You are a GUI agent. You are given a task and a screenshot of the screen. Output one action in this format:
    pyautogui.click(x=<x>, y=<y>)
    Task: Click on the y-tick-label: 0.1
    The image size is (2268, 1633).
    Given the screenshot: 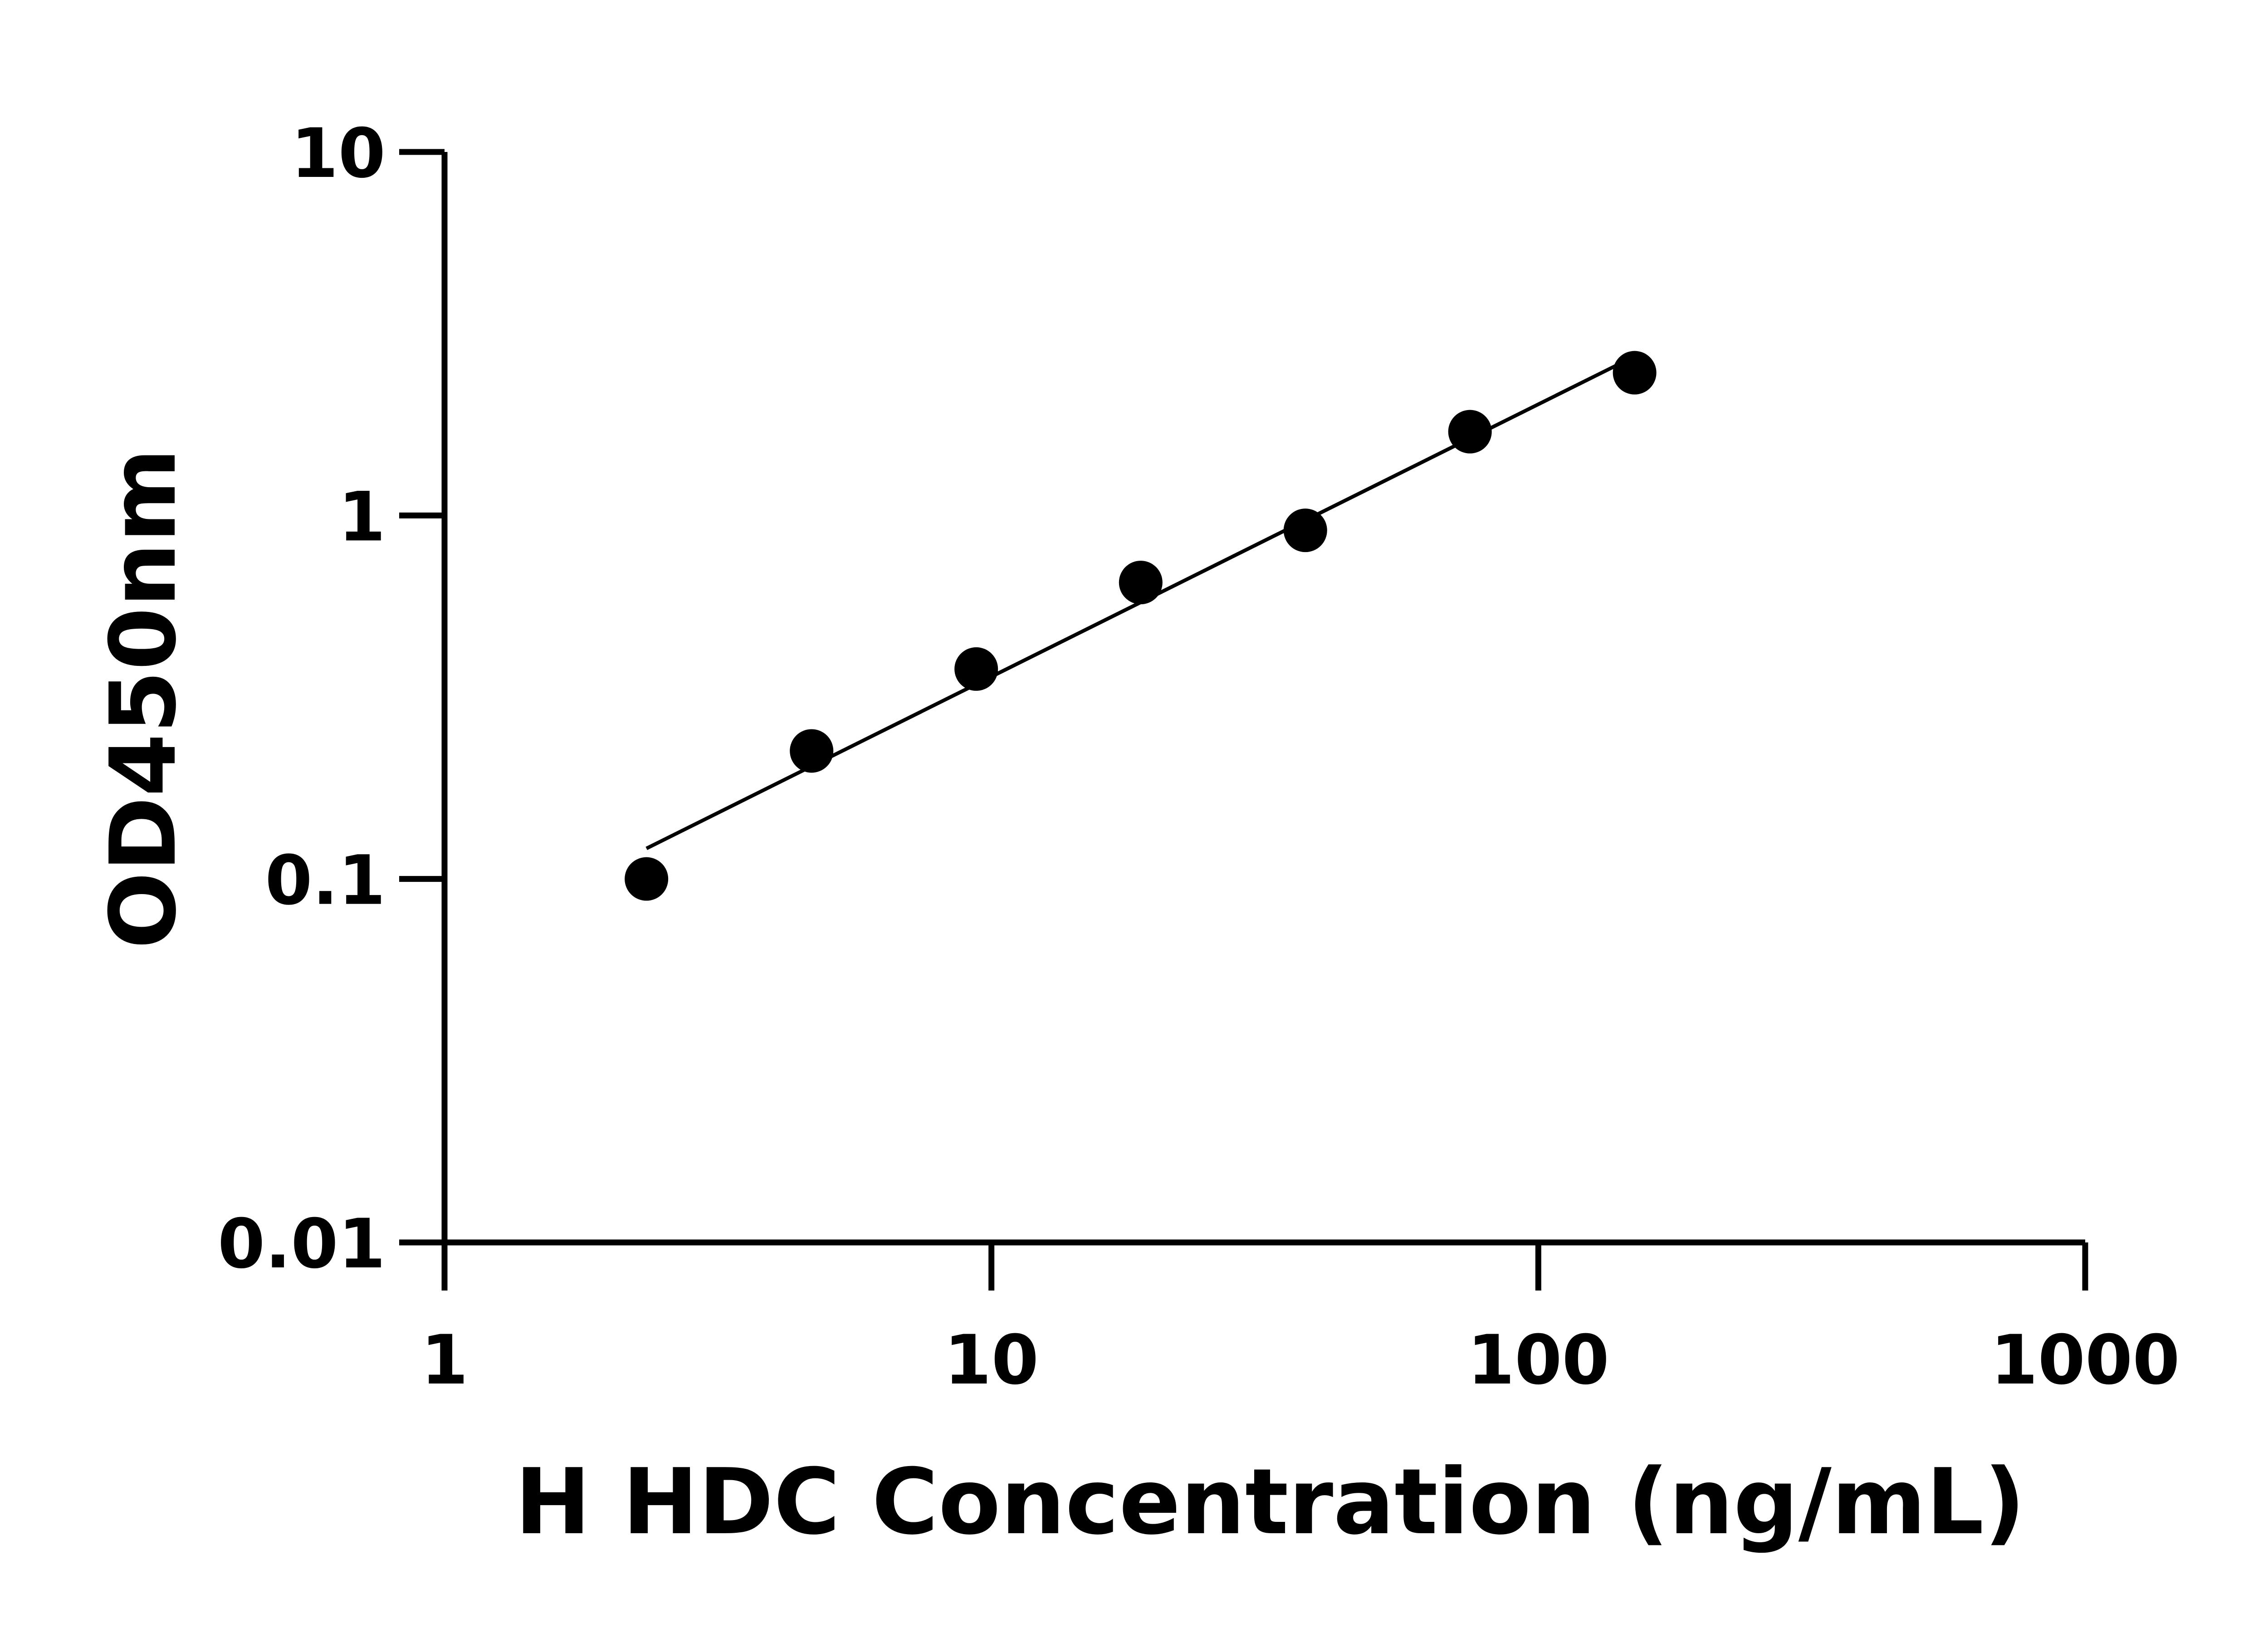 What is the action you would take?
    pyautogui.click(x=325, y=880)
    